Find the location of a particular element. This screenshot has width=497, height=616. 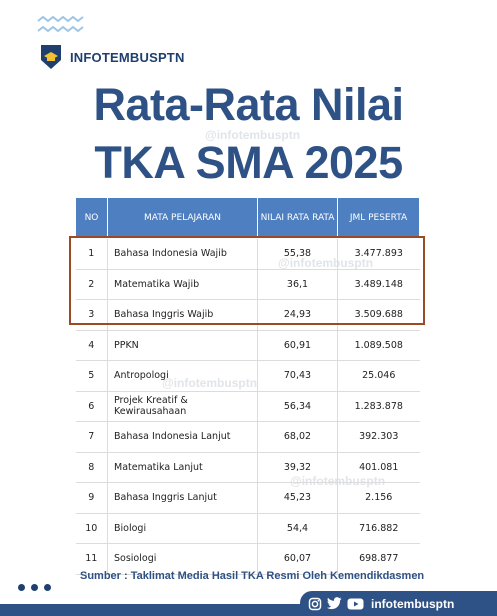

page-title-line1: Rata-Rata Nilai is located at coordinates (248, 104).